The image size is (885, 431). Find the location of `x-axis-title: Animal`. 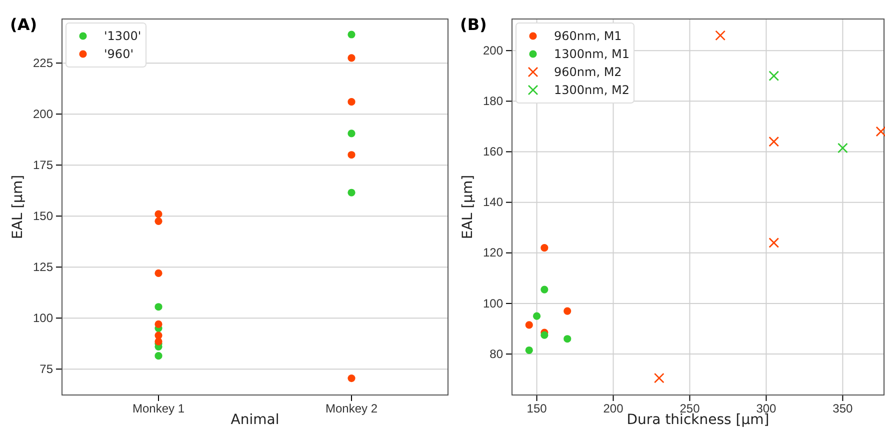

x-axis-title: Animal is located at coordinates (255, 420).